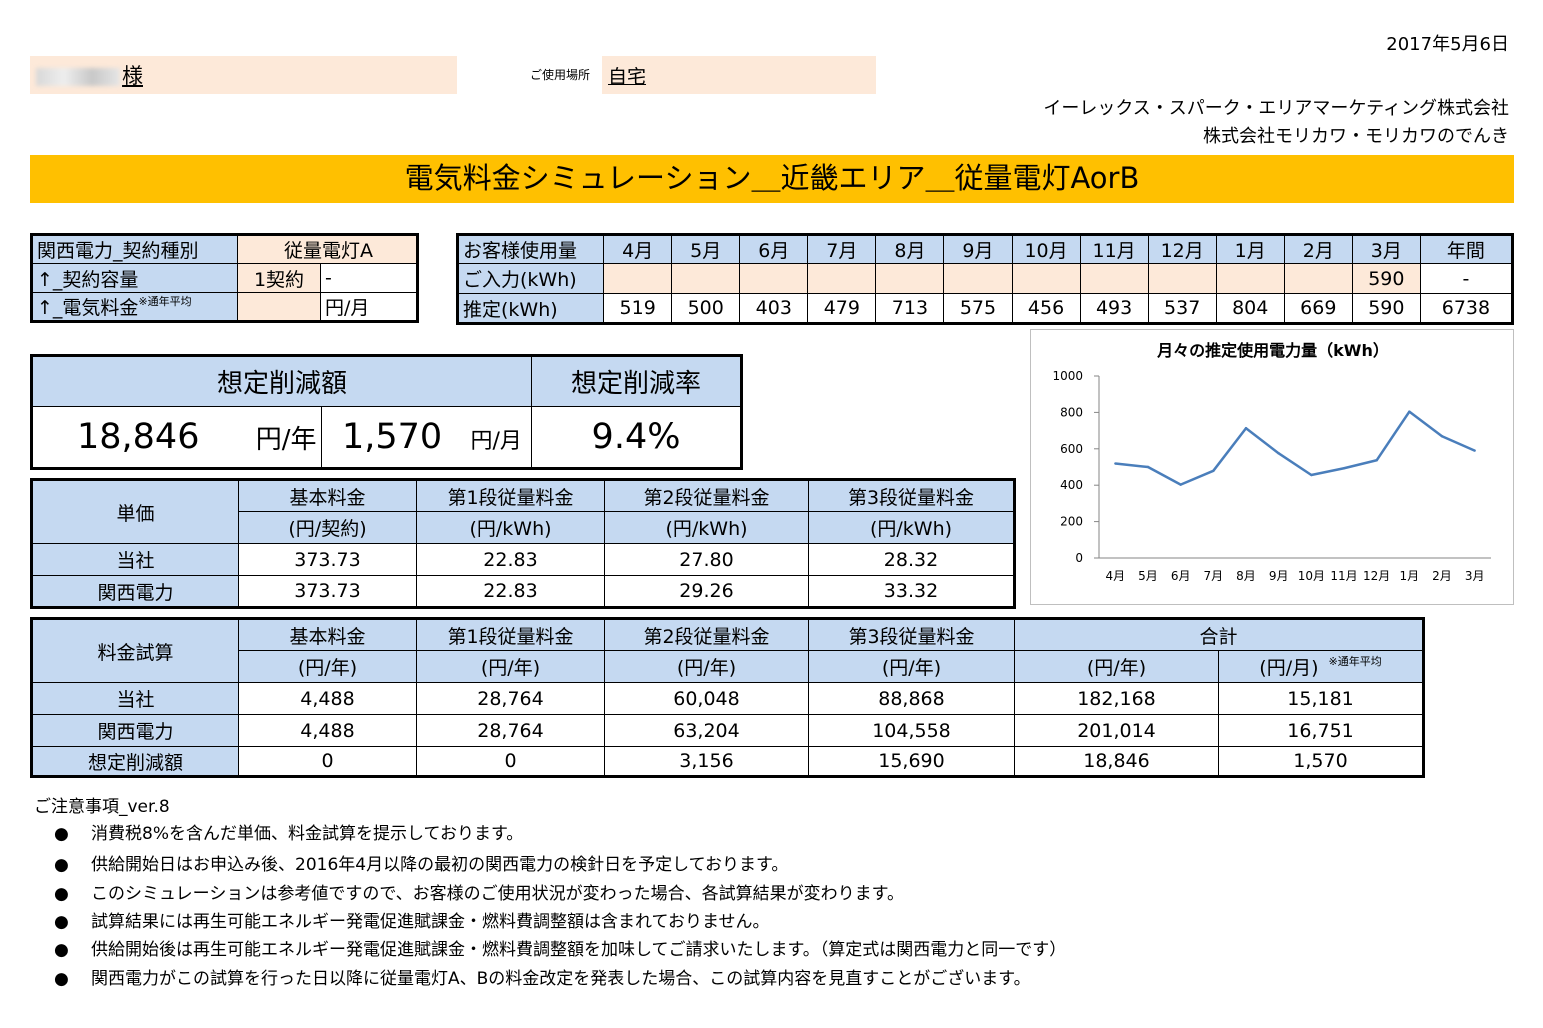 The height and width of the screenshot is (1028, 1543). What do you see at coordinates (1116, 730) in the screenshot?
I see `table-cell: 201,014` at bounding box center [1116, 730].